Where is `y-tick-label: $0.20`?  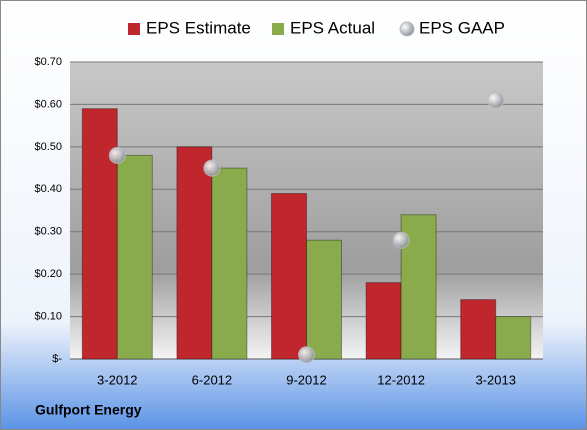
y-tick-label: $0.20 is located at coordinates (48, 274).